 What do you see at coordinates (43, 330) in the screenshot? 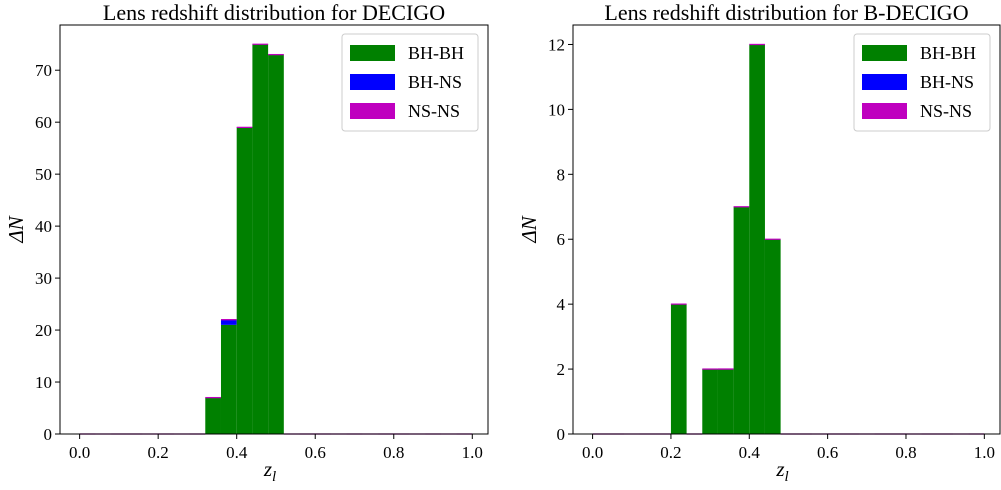
I see `y-tick-label: 20` at bounding box center [43, 330].